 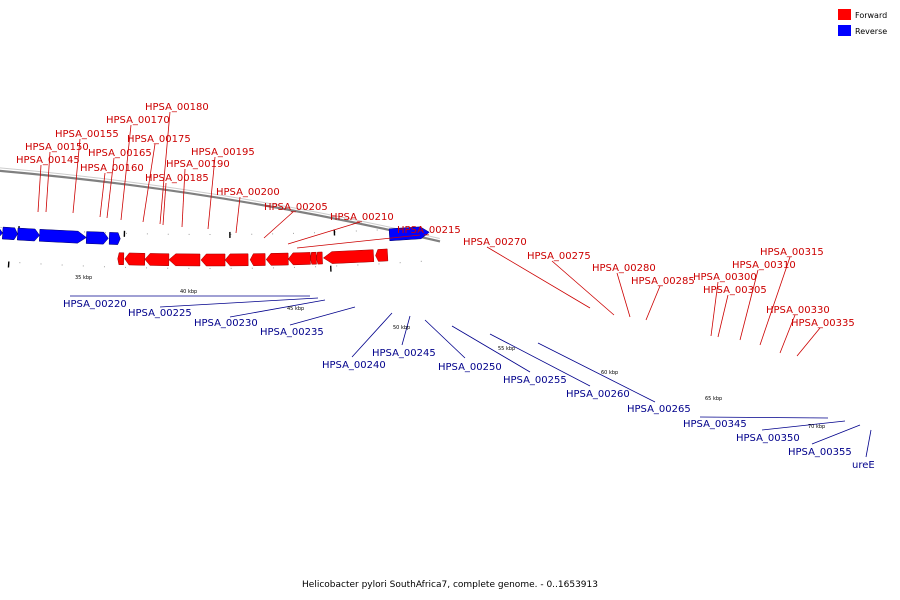 I want to click on gene-label: HPSA_00210, so click(x=362, y=217).